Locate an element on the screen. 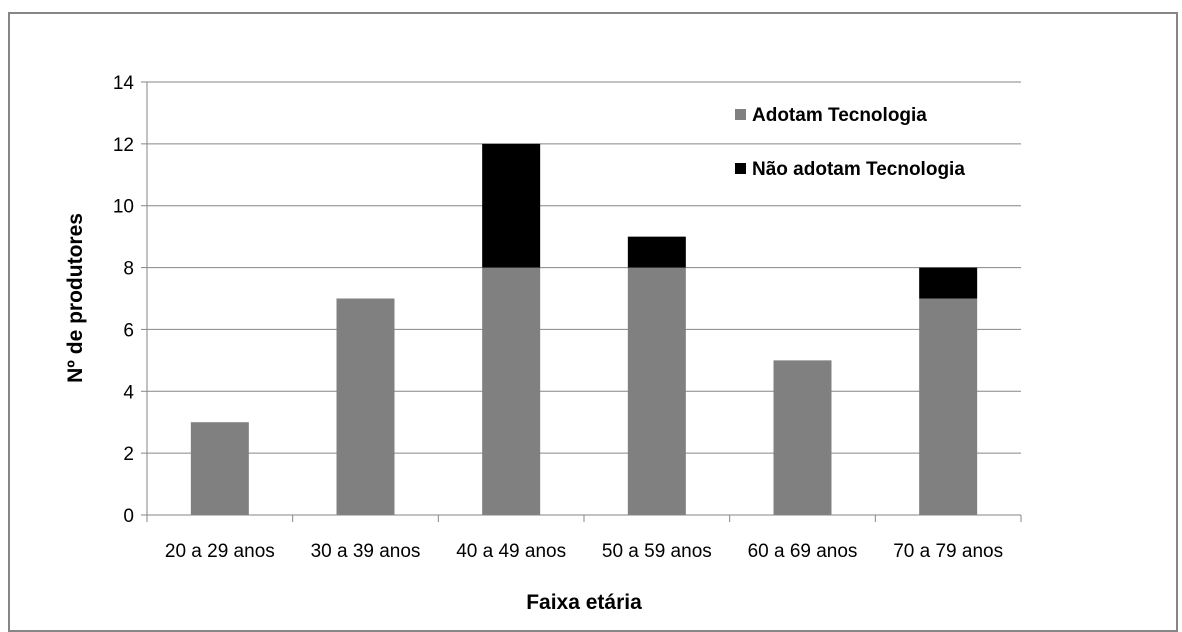  y-axis-title: Nº de produtores is located at coordinates (75, 298).